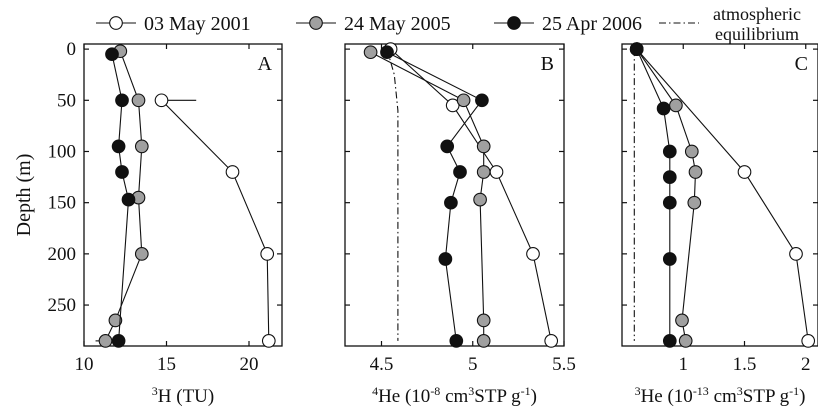 The width and height of the screenshot is (818, 410). Describe the element at coordinates (684, 364) in the screenshot. I see `x-tick-label: 1` at that location.